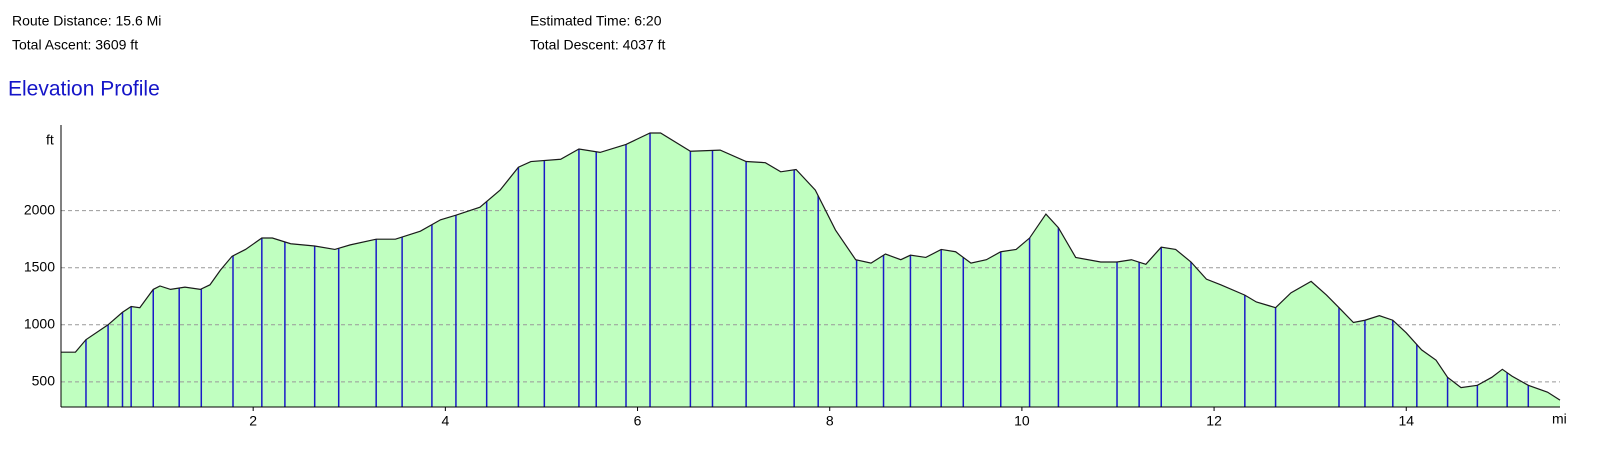 This screenshot has height=458, width=1600. Describe the element at coordinates (596, 21) in the screenshot. I see `stat: Estimated Time: 6:20` at that location.